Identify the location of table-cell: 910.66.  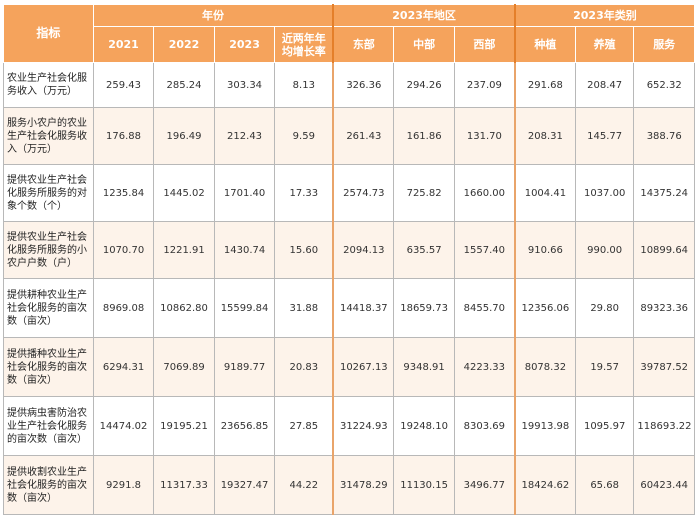
(544, 250).